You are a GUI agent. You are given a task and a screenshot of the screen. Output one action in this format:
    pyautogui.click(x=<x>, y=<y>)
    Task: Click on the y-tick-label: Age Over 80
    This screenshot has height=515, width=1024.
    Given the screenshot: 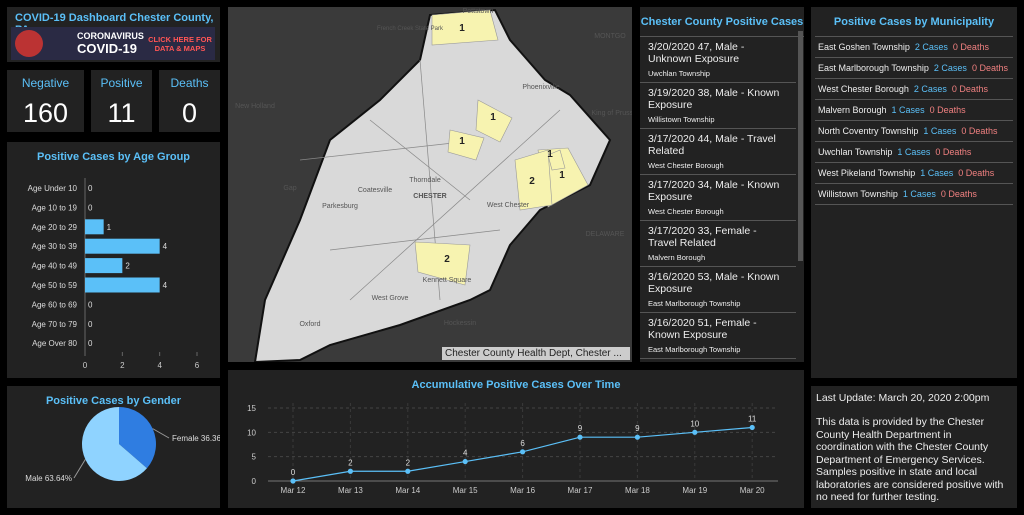 What is the action you would take?
    pyautogui.click(x=54, y=343)
    